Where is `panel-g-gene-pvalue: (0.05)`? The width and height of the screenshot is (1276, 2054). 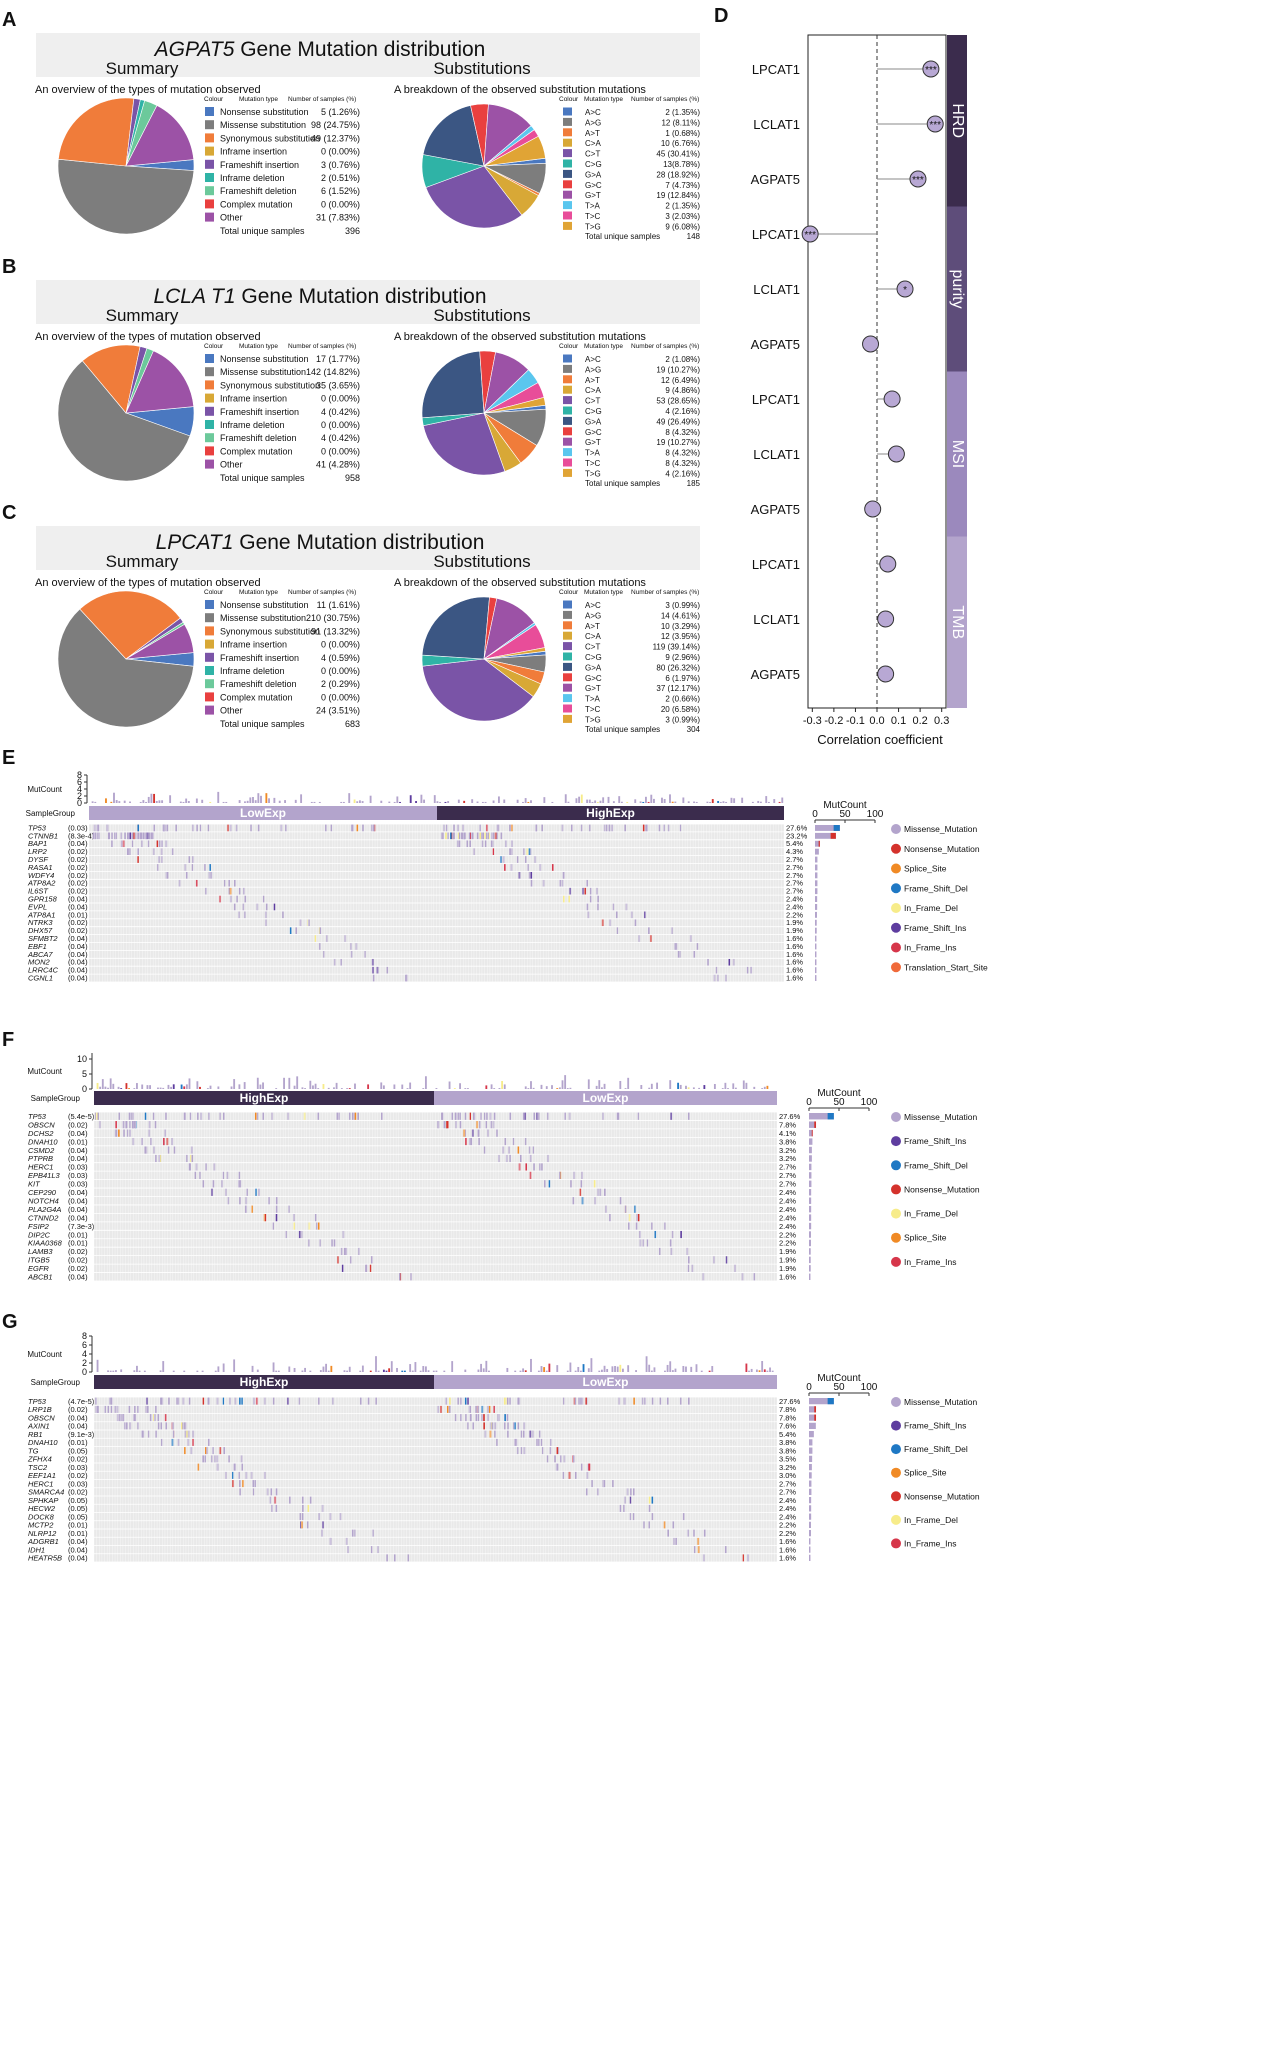
panel-g-gene-pvalue: (0.05) is located at coordinates (78, 1450).